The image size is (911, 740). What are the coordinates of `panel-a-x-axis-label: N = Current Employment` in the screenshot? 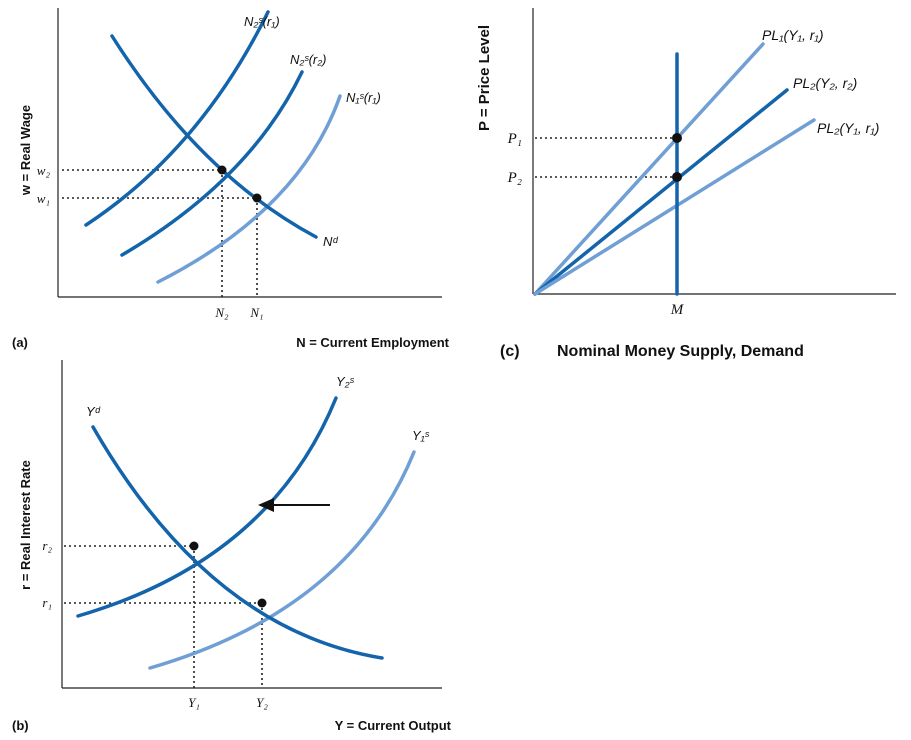 It's located at (372, 342).